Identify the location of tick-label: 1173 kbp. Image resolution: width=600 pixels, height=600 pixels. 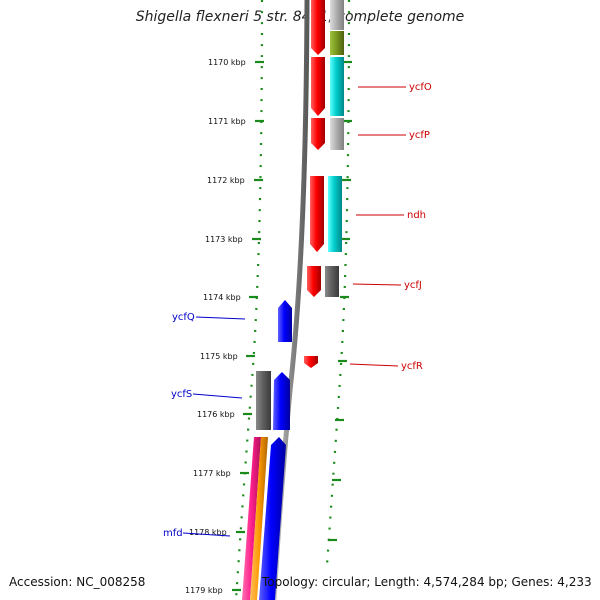
(224, 239).